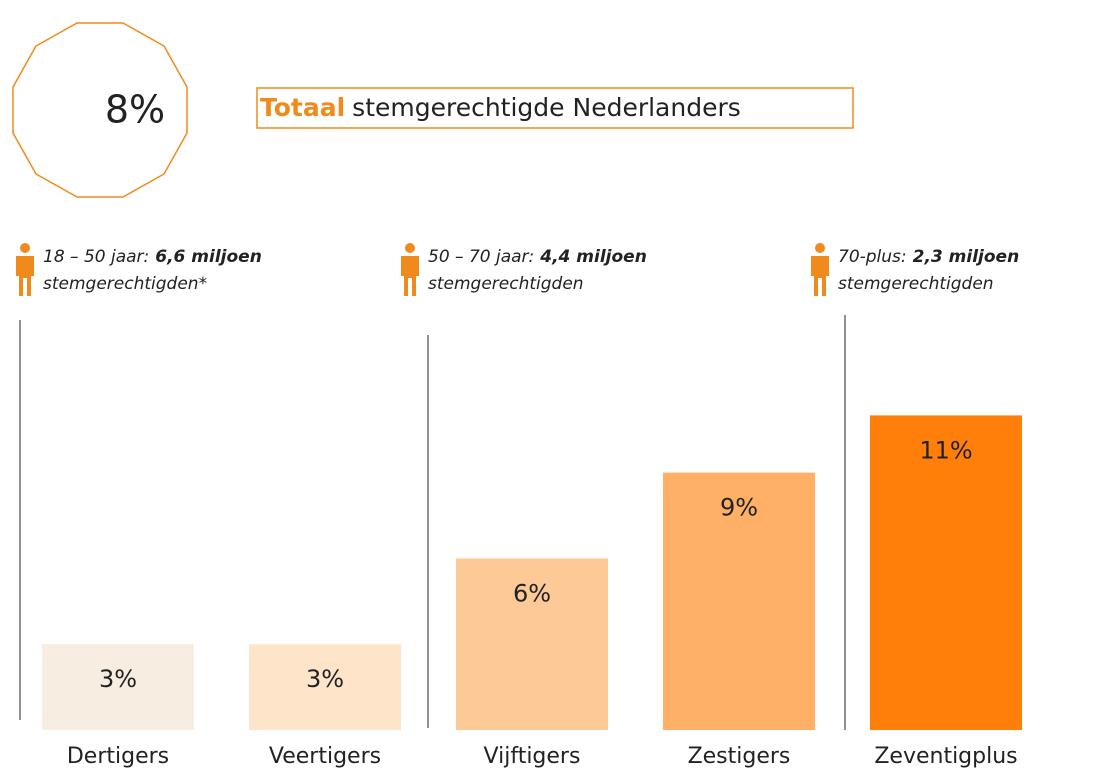 The height and width of the screenshot is (780, 1094). What do you see at coordinates (100, 110) in the screenshot?
I see `total-badge` at bounding box center [100, 110].